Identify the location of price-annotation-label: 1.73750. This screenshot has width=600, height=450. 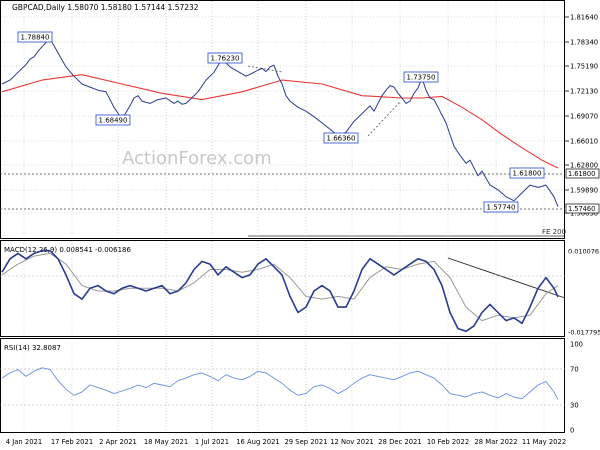
(421, 78).